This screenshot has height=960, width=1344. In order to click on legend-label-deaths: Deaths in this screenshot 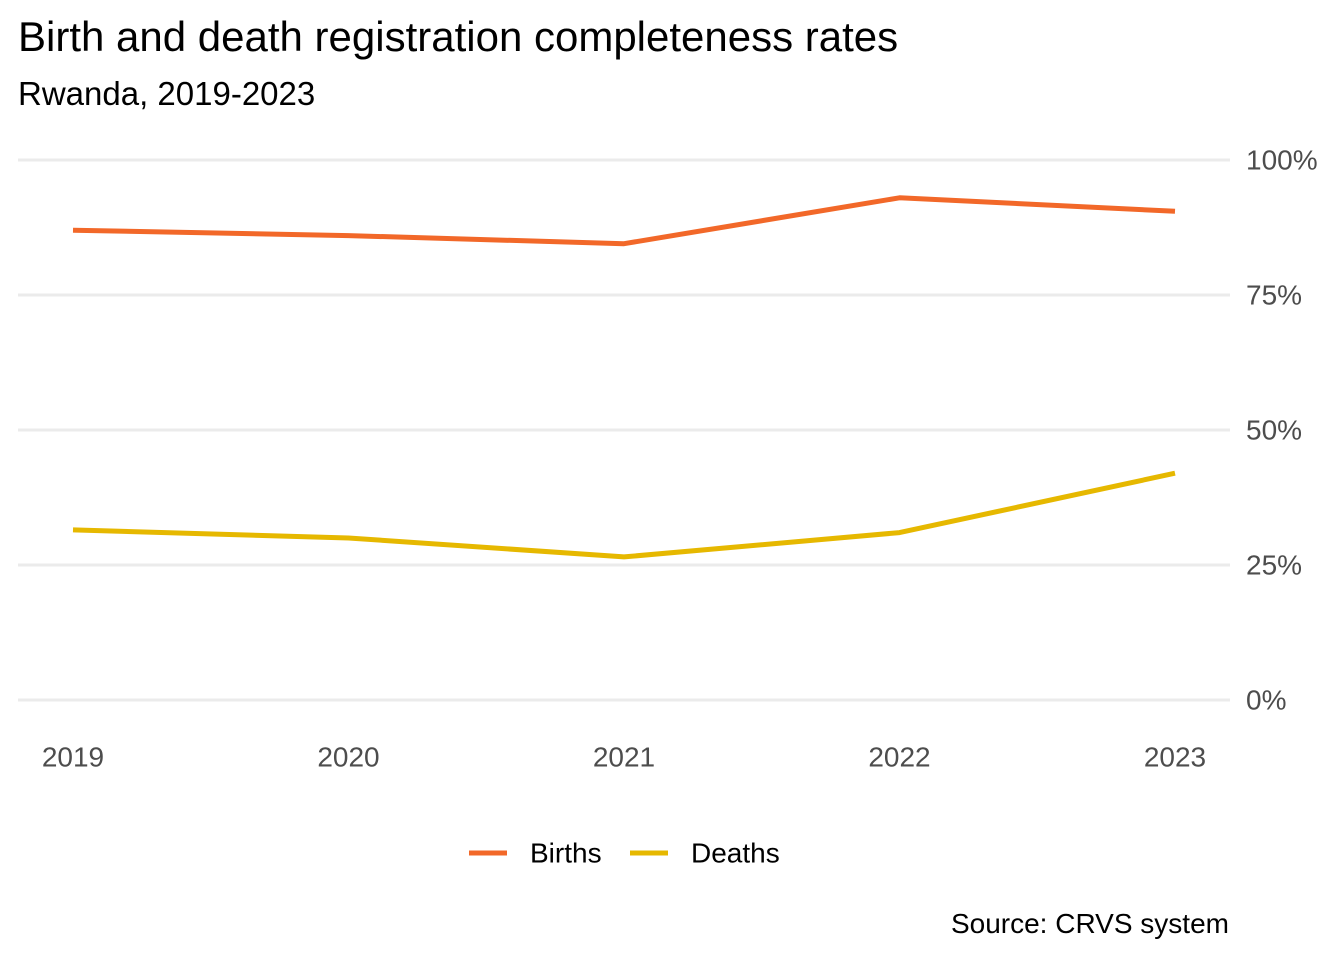, I will do `click(735, 853)`.